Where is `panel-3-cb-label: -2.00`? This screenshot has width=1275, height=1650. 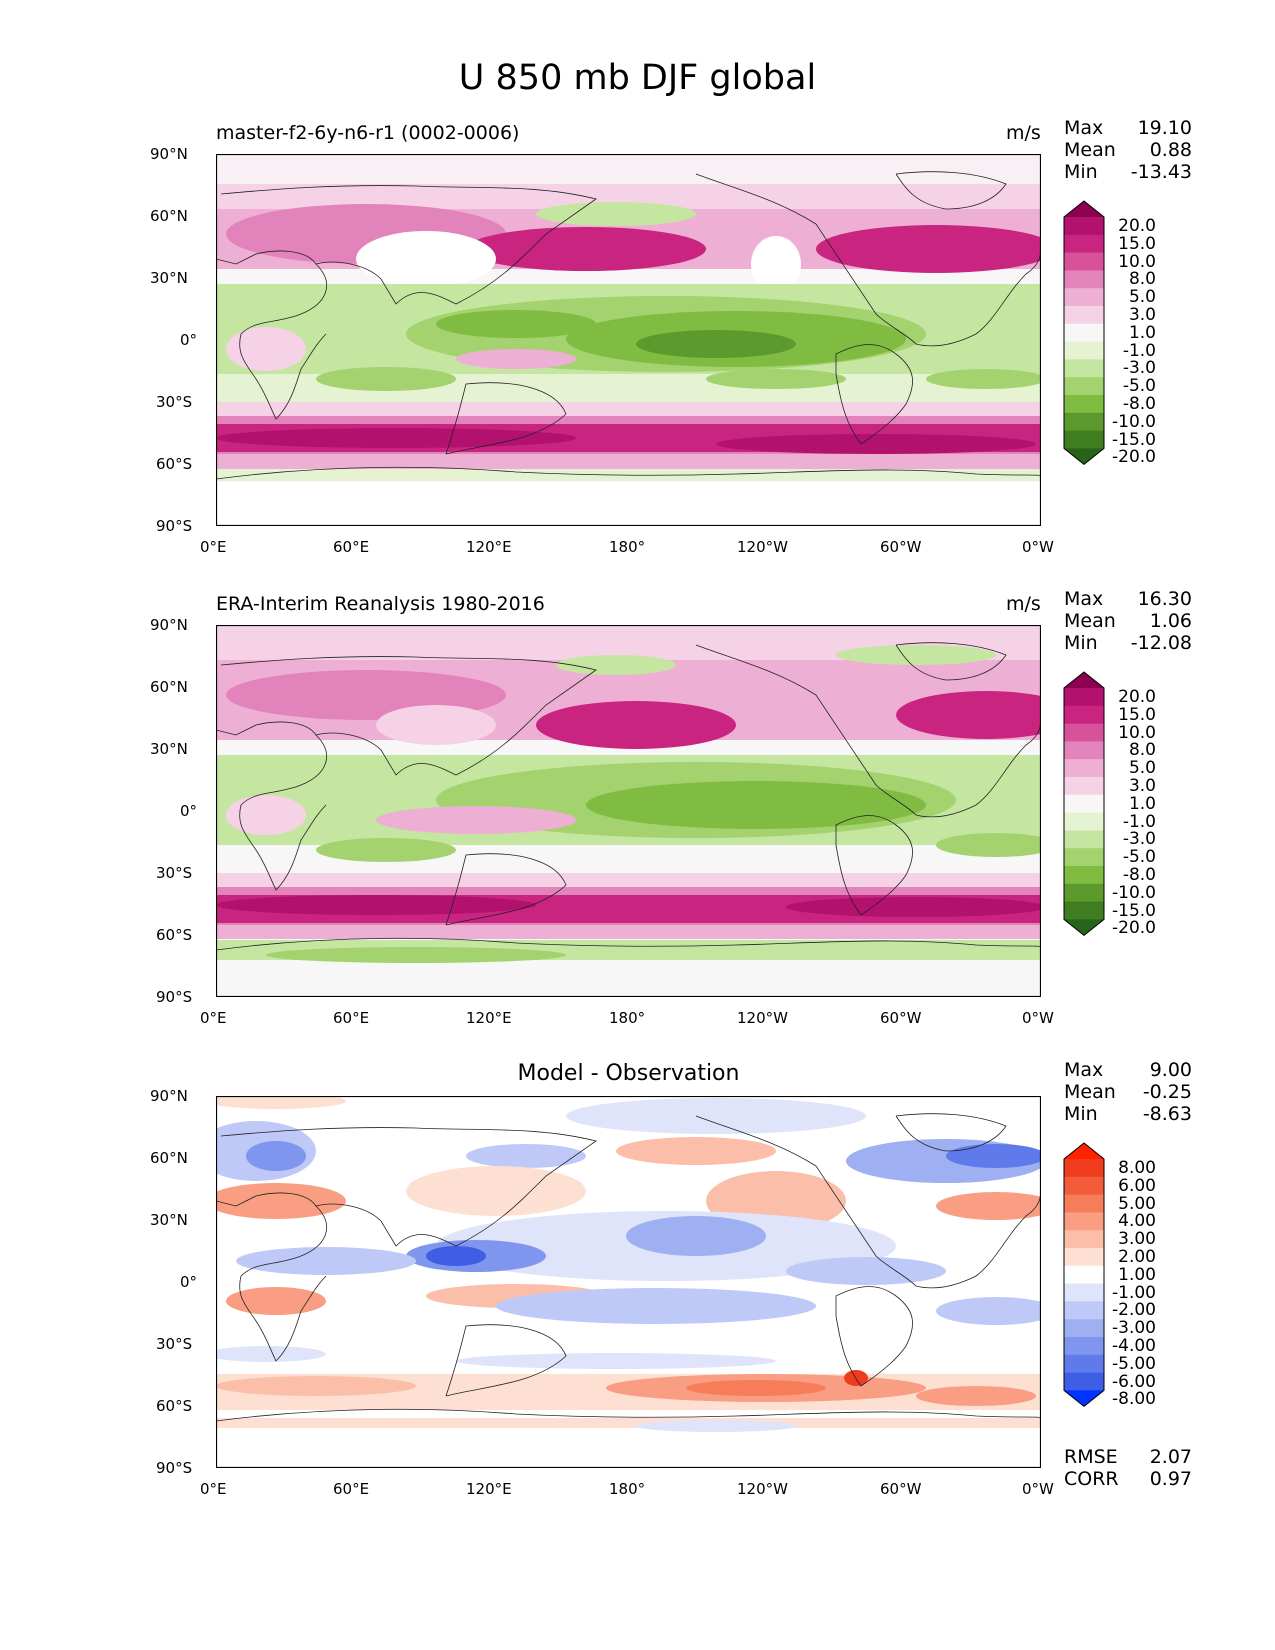
panel-3-cb-label: -2.00 is located at coordinates (1134, 1310).